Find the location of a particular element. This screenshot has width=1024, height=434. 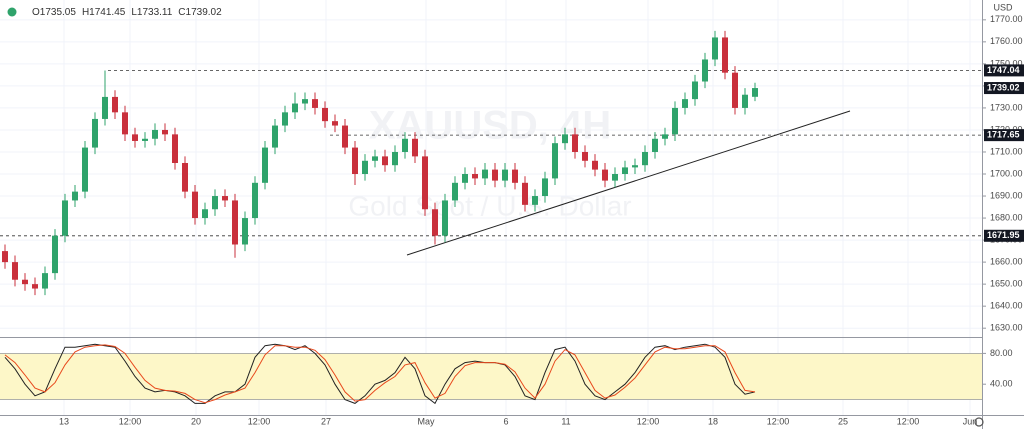

status-dot is located at coordinates (12, 12).